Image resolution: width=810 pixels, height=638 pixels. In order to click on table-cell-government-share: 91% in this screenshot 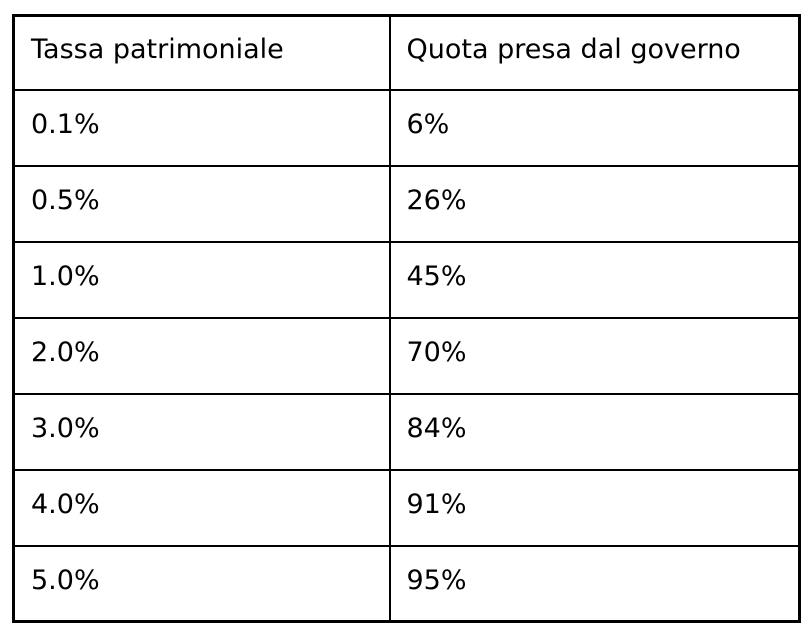, I will do `click(594, 507)`.